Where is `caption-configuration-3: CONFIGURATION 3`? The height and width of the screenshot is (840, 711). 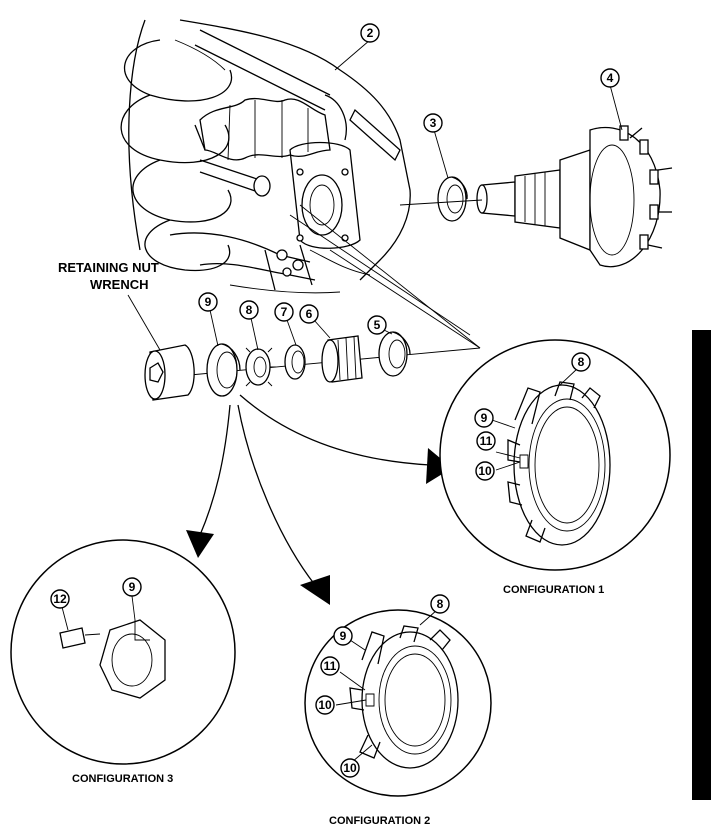 caption-configuration-3: CONFIGURATION 3 is located at coordinates (122, 779).